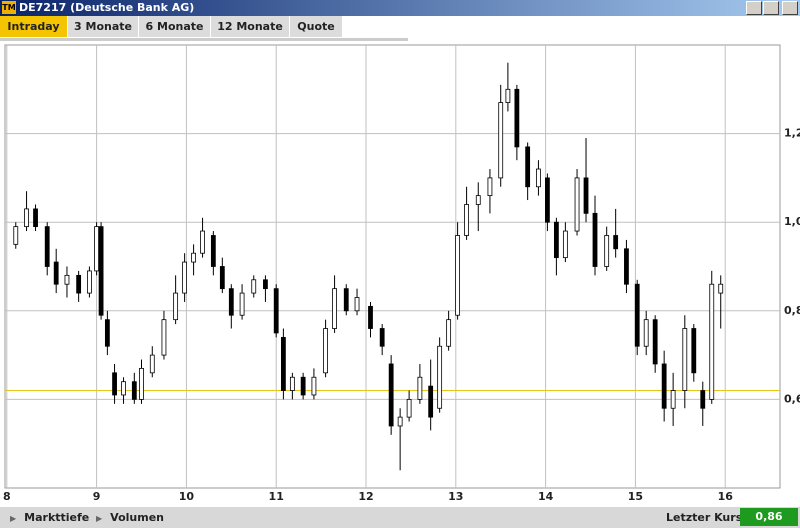 The height and width of the screenshot is (532, 800). Describe the element at coordinates (792, 221) in the screenshot. I see `y-tick-label: 1,0` at that location.